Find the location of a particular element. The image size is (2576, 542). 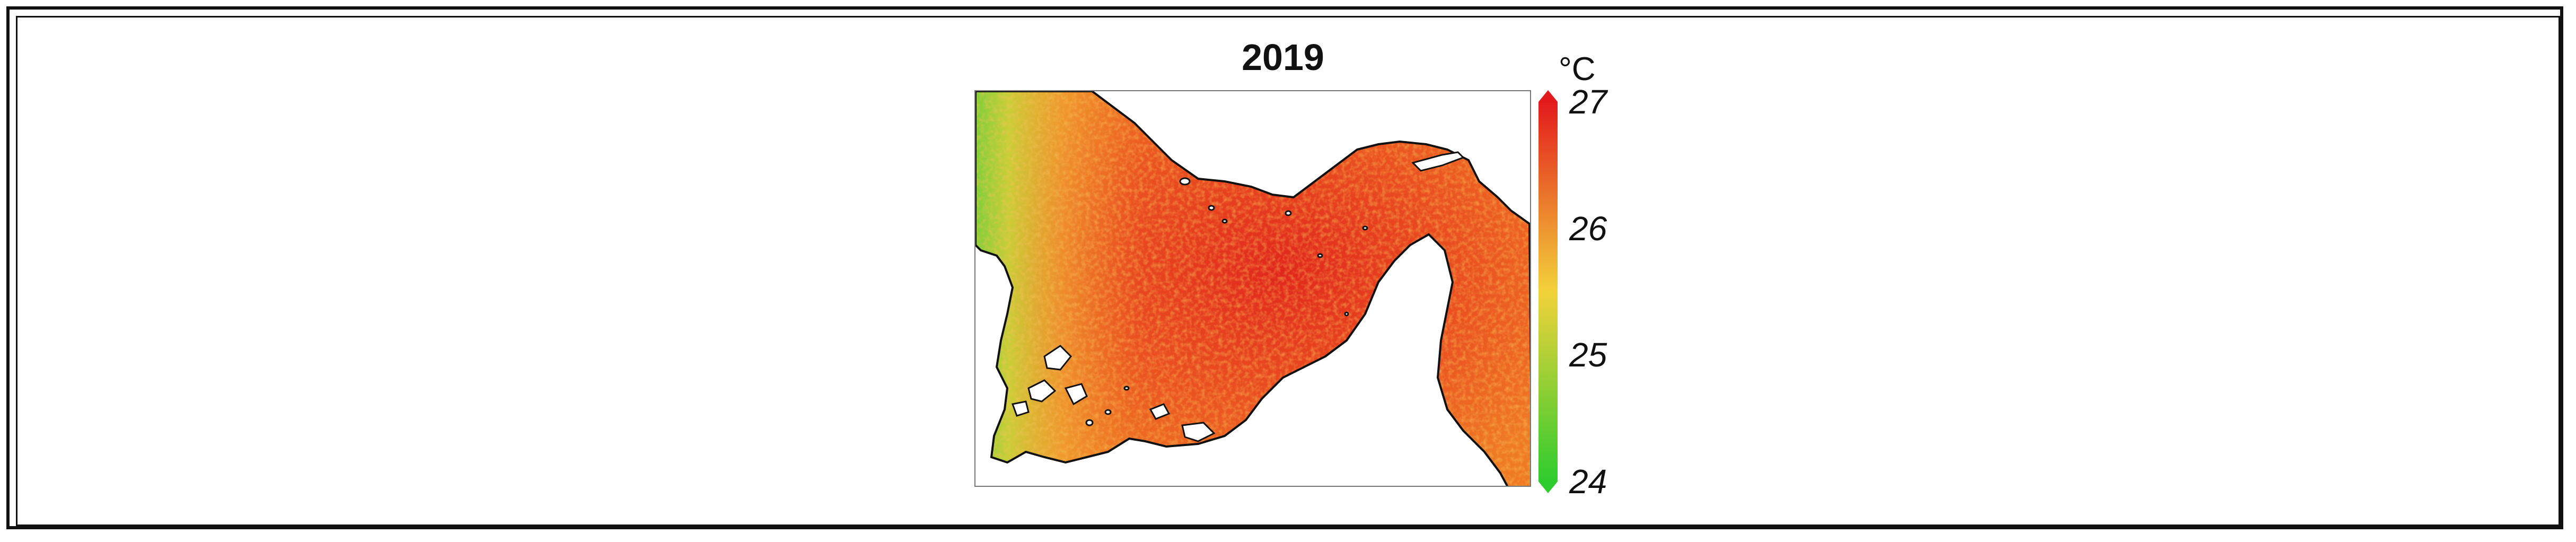

colorbar-min-arrow is located at coordinates (1548, 487).